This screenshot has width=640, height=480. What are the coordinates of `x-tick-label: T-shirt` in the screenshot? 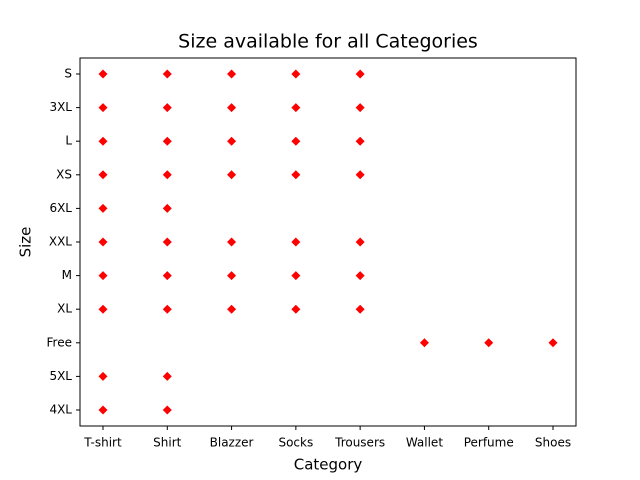 It's located at (102, 443).